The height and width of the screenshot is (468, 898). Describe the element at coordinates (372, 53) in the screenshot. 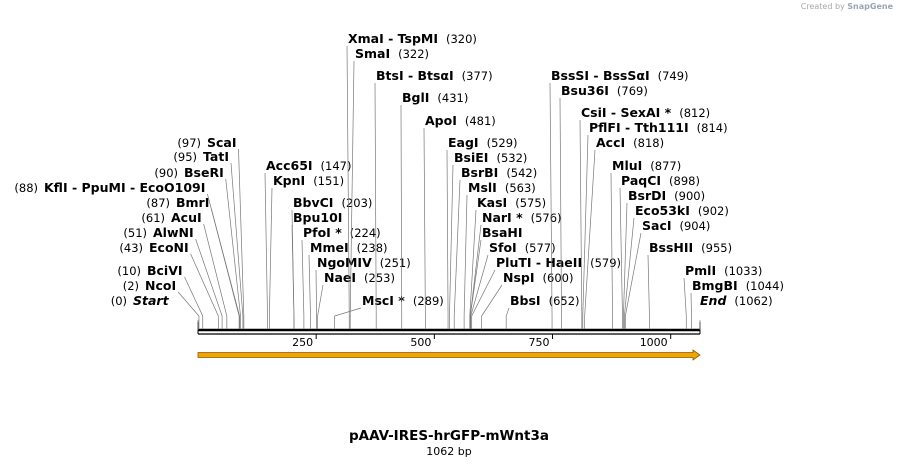

I see `site-label: SmaI` at that location.